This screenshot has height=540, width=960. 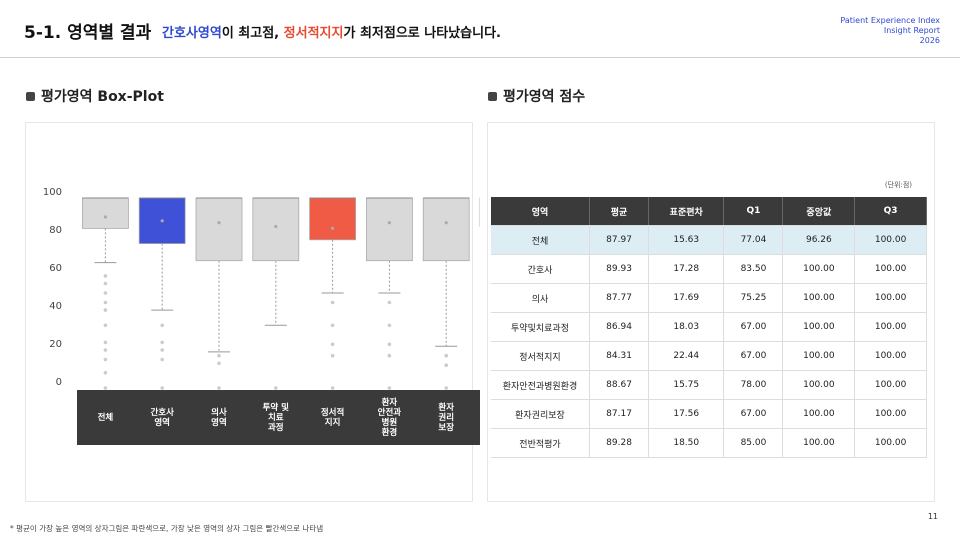 What do you see at coordinates (540, 211) in the screenshot?
I see `column-header: 영역` at bounding box center [540, 211].